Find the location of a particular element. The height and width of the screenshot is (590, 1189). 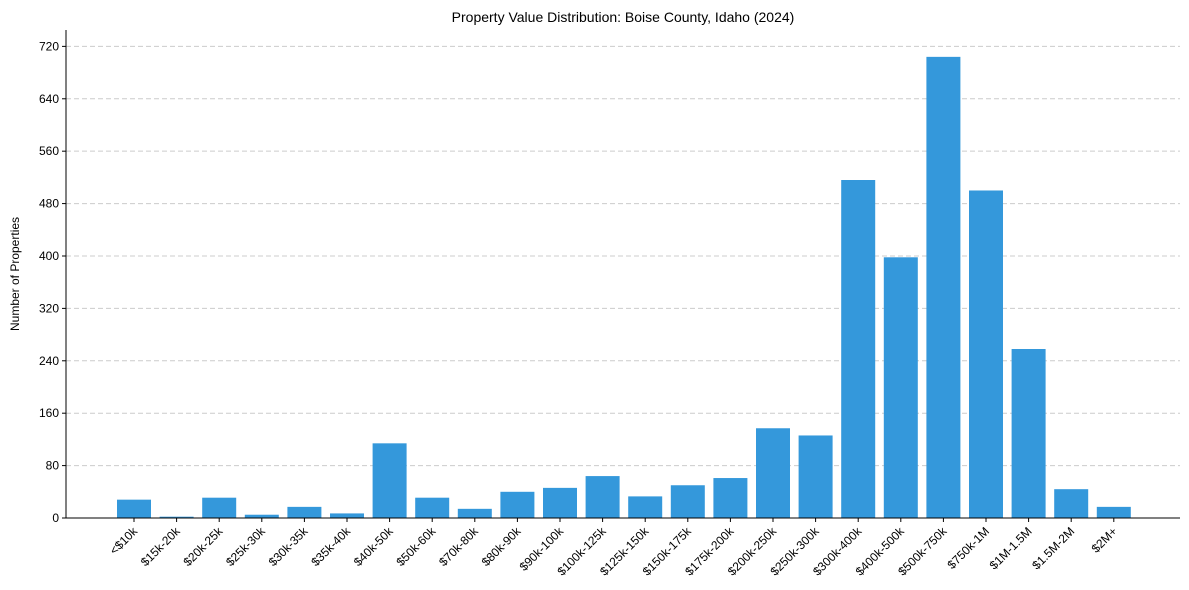

x-tick-label: $30k-35k is located at coordinates (289, 547).